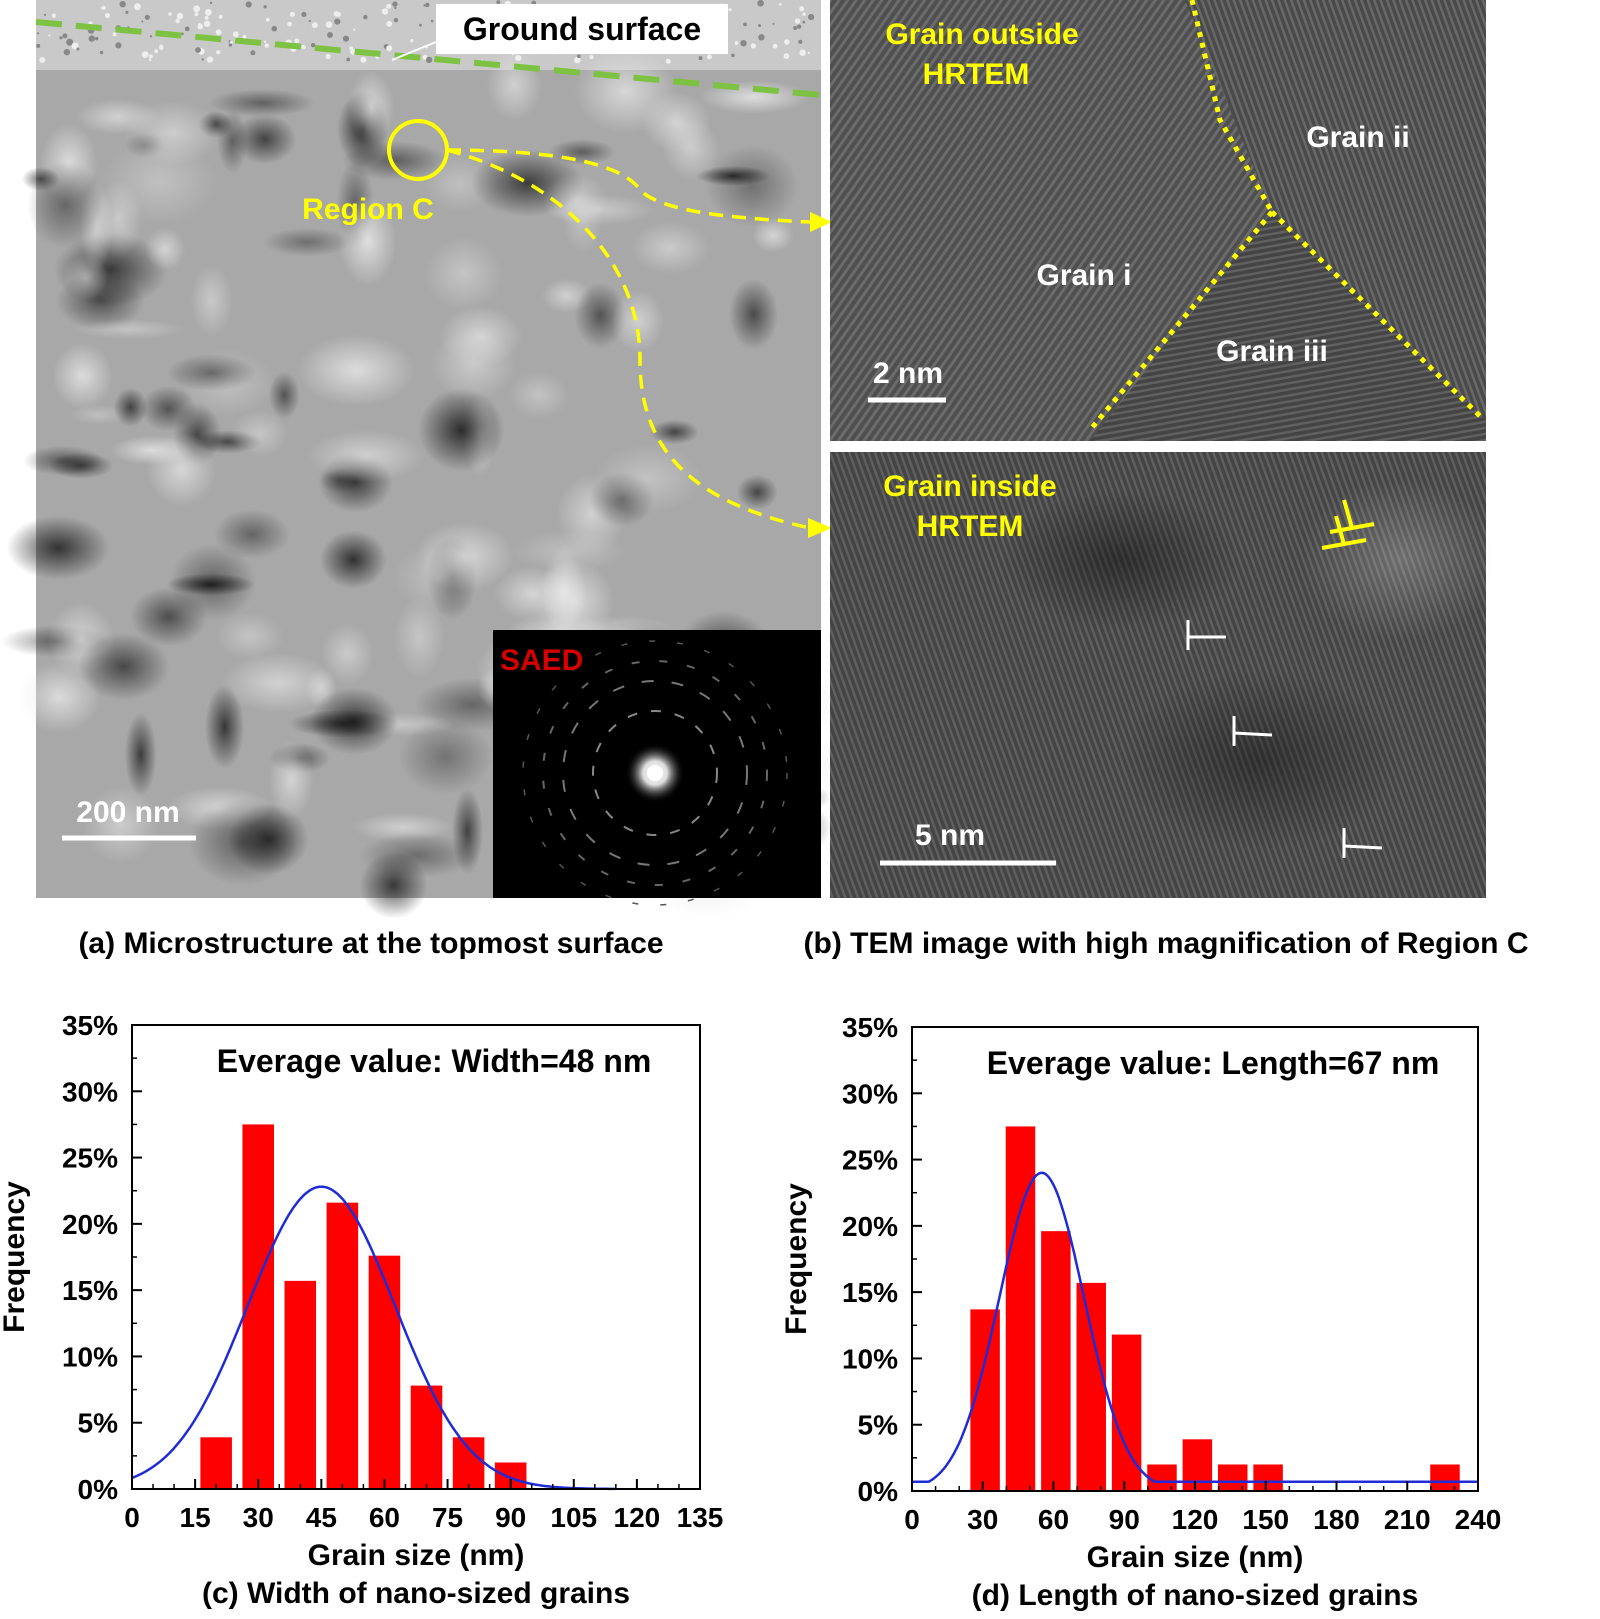 The image size is (1600, 1619). Describe the element at coordinates (1213, 1063) in the screenshot. I see `chart-d-average-annotation: Everage value: Length=67 nm` at that location.